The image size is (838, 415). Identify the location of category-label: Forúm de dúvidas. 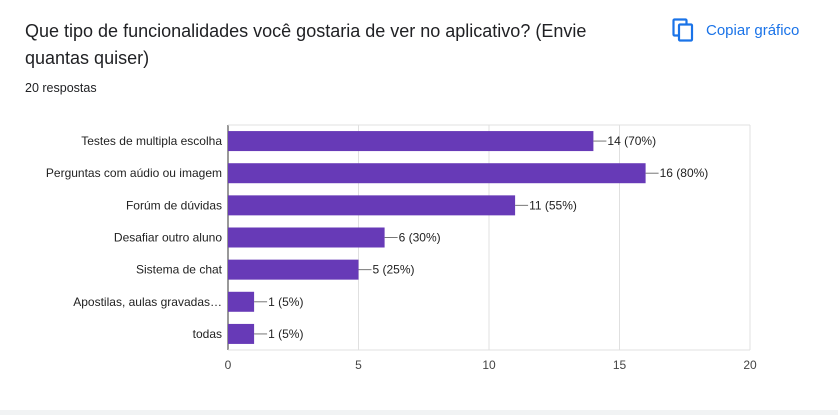
(174, 205).